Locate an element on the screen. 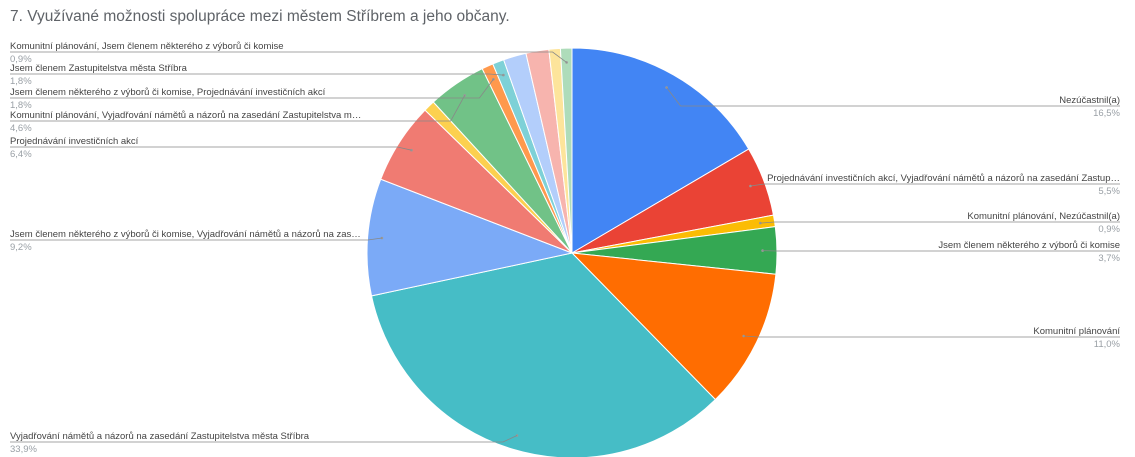  slice-percent: 11,0% is located at coordinates (1107, 344).